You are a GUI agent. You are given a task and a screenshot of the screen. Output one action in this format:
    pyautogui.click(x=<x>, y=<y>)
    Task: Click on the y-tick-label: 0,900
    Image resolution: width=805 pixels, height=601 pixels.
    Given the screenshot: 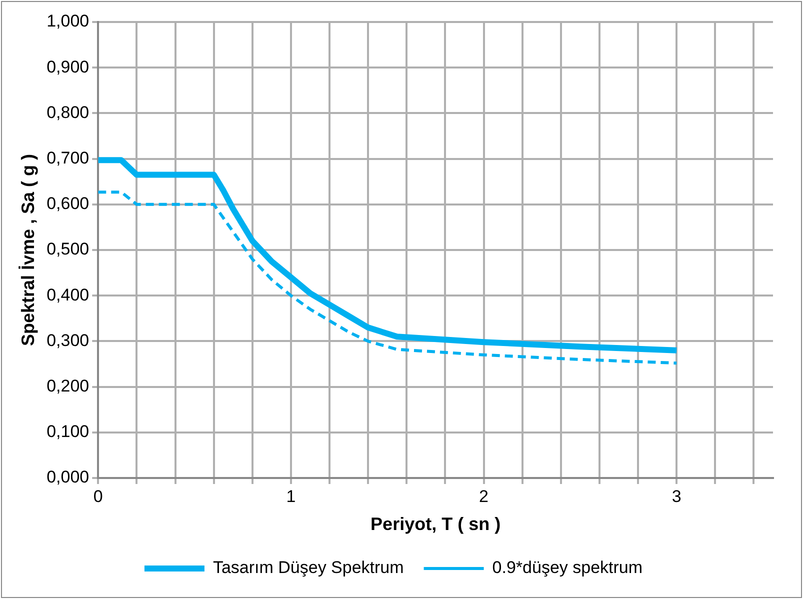 What is the action you would take?
    pyautogui.click(x=68, y=66)
    